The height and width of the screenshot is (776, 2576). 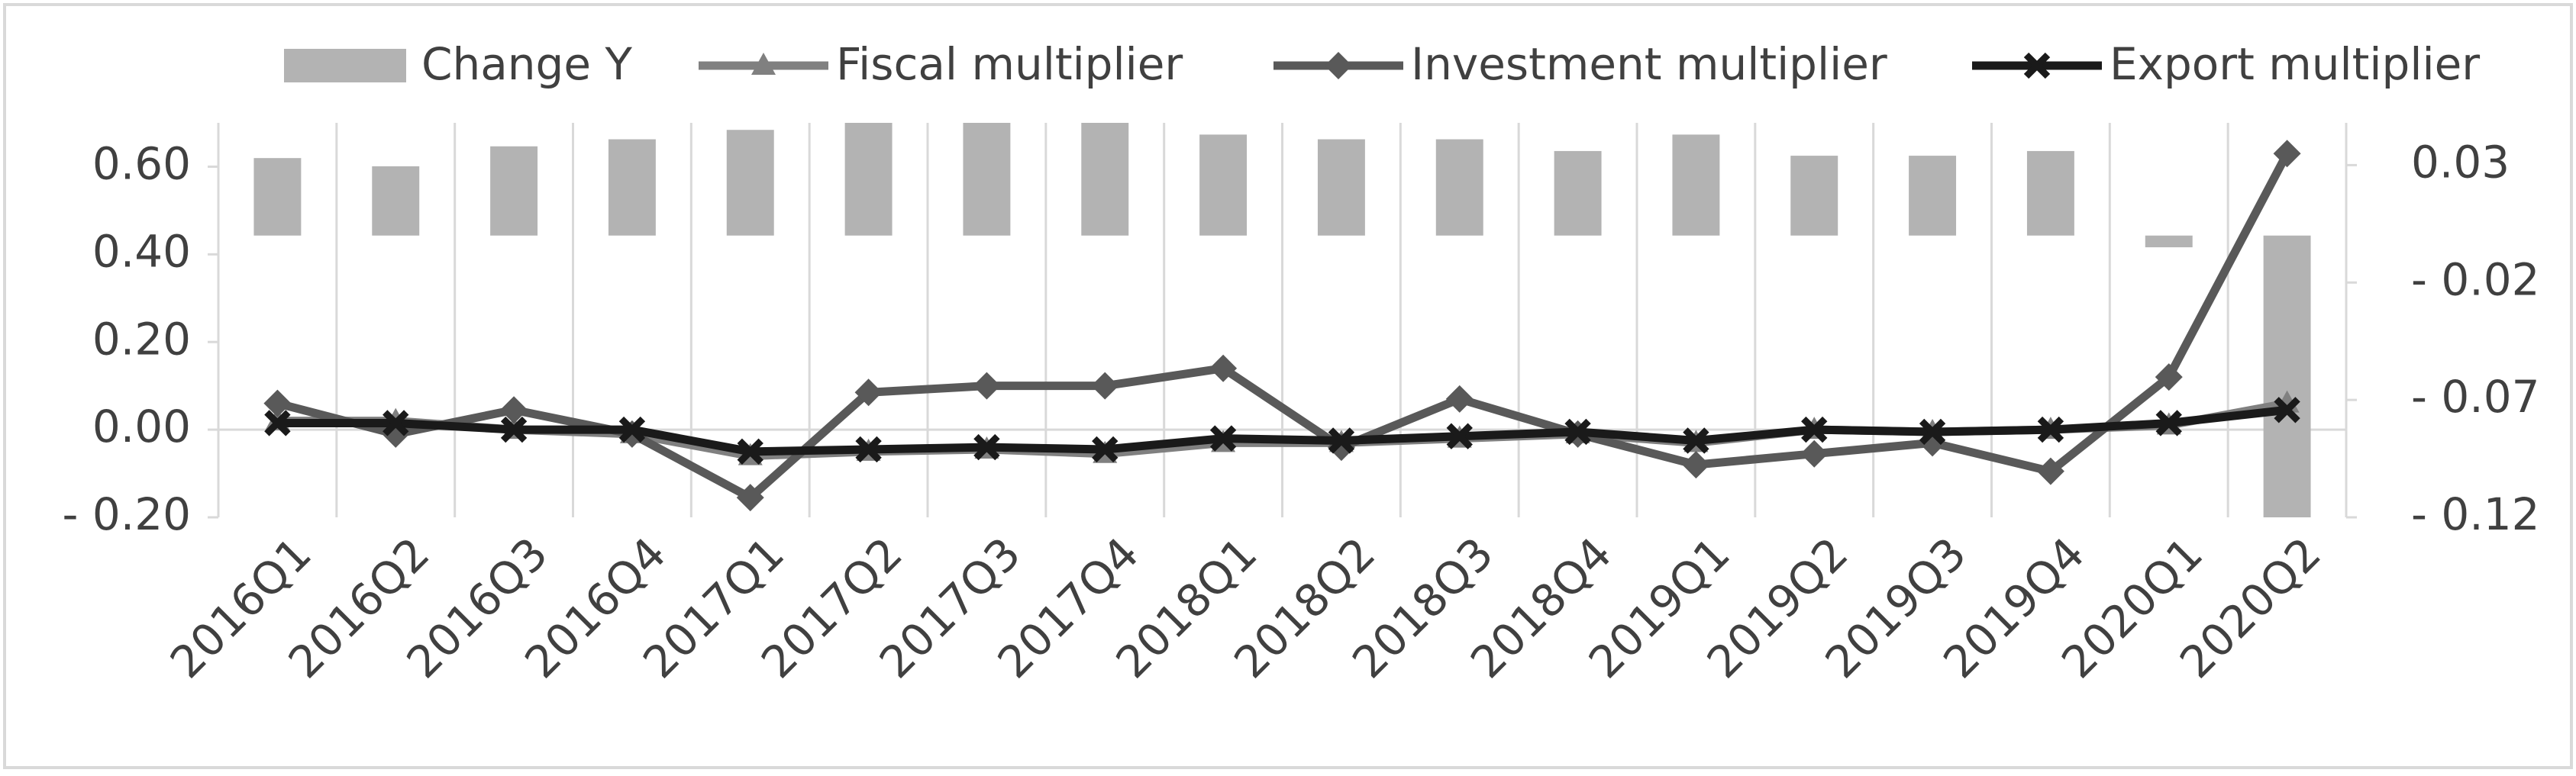 I want to click on legend-label: Change Y, so click(x=526, y=64).